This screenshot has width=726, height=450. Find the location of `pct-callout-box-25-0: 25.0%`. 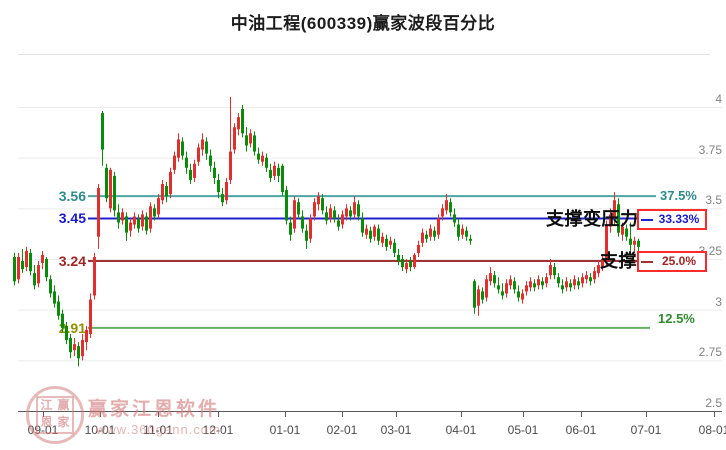

pct-callout-box-25-0: 25.0% is located at coordinates (672, 261).